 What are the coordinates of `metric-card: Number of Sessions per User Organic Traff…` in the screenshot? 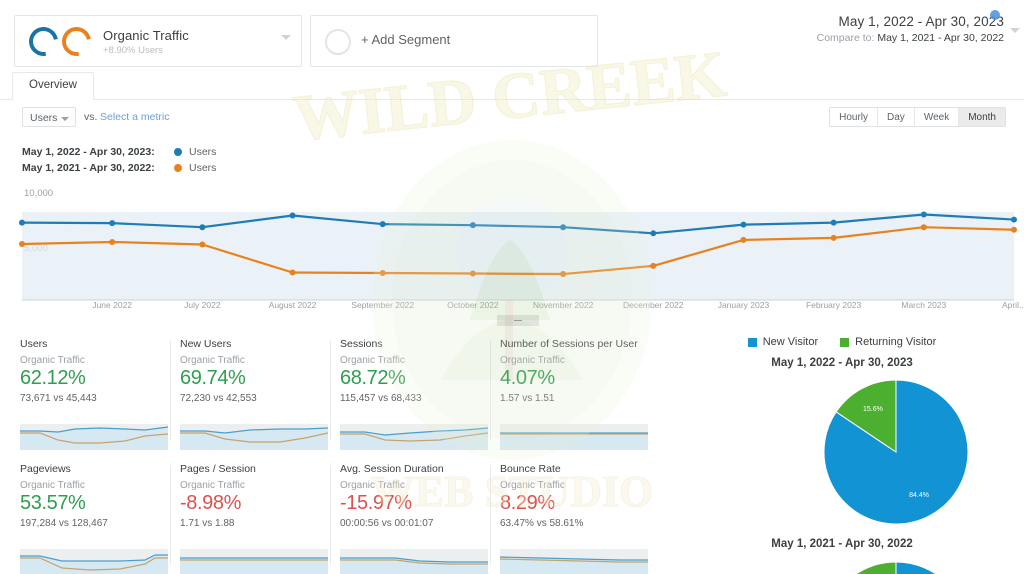 It's located at (579, 394).